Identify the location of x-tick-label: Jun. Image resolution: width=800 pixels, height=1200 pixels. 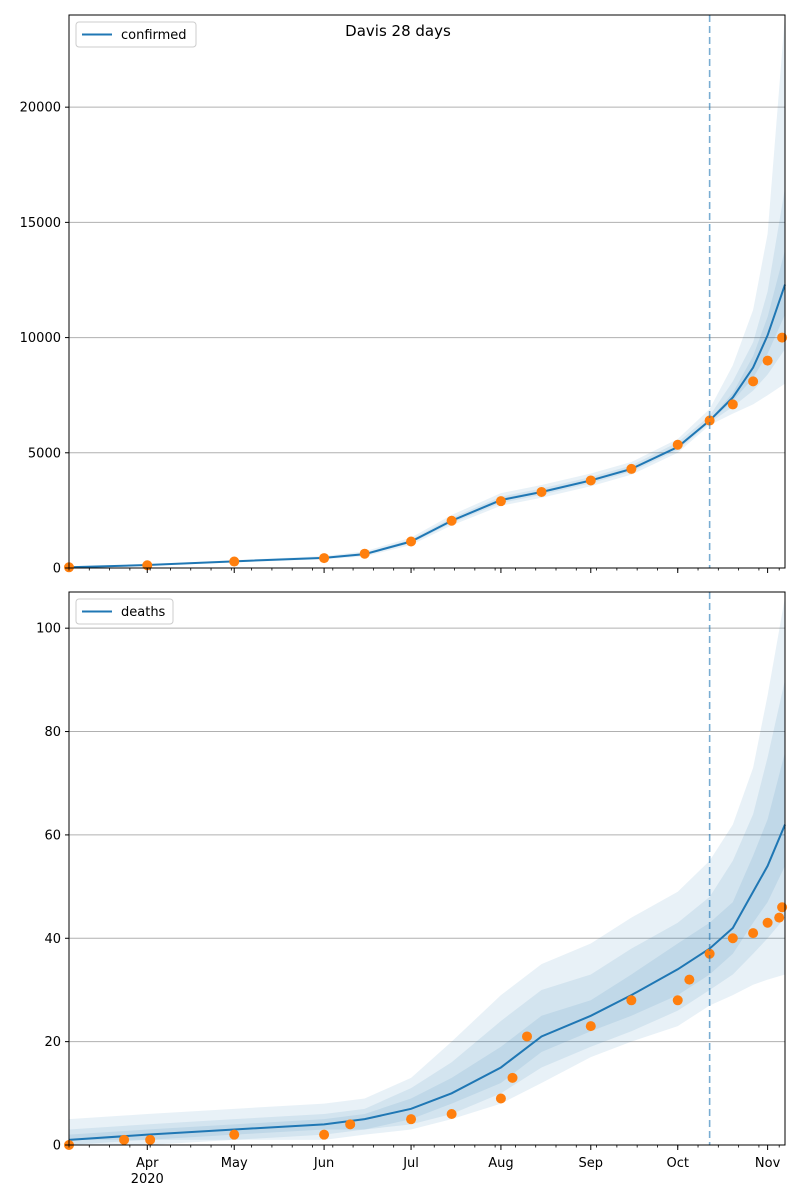
(323, 1163).